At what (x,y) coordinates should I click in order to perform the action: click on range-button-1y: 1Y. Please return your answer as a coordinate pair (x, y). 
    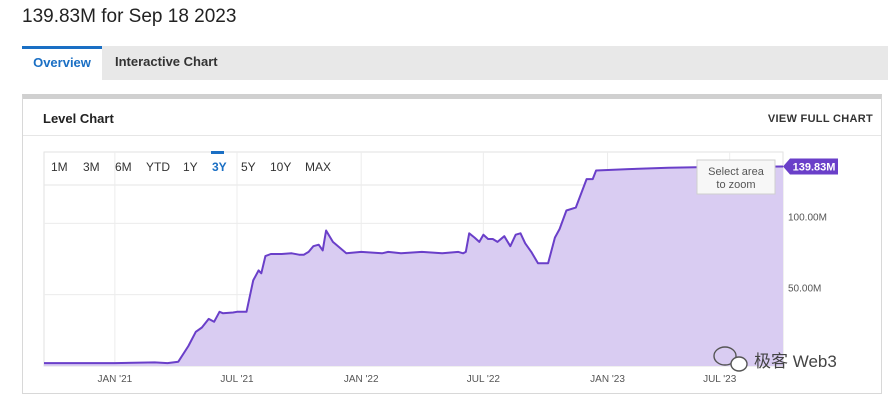
    Looking at the image, I should click on (190, 167).